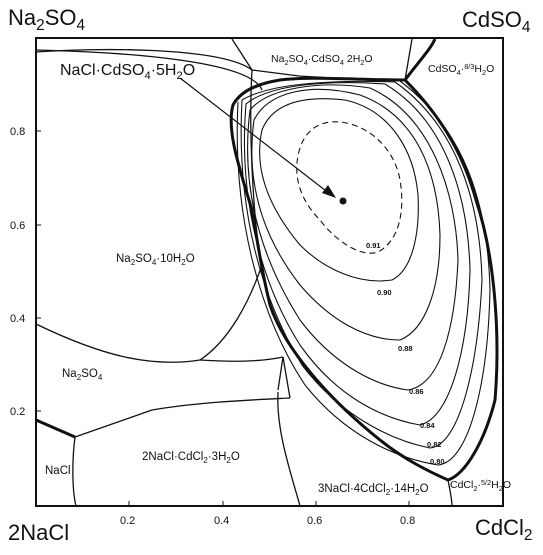 The image size is (543, 555). I want to click on contour-label: 0.82, so click(434, 444).